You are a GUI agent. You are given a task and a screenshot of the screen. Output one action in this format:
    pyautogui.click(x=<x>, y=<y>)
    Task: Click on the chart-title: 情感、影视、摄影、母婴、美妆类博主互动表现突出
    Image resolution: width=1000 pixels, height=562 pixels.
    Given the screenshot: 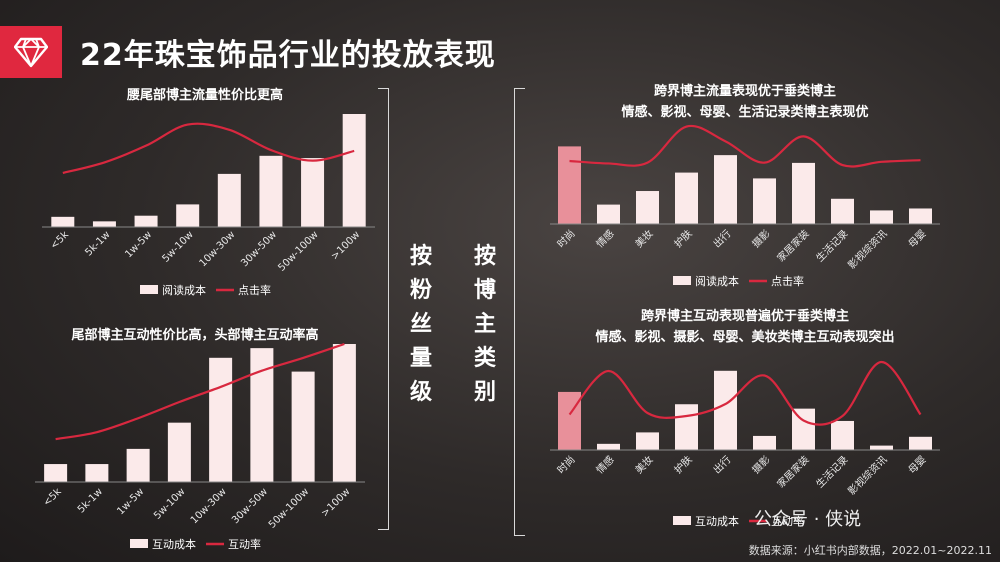 What is the action you would take?
    pyautogui.click(x=744, y=337)
    